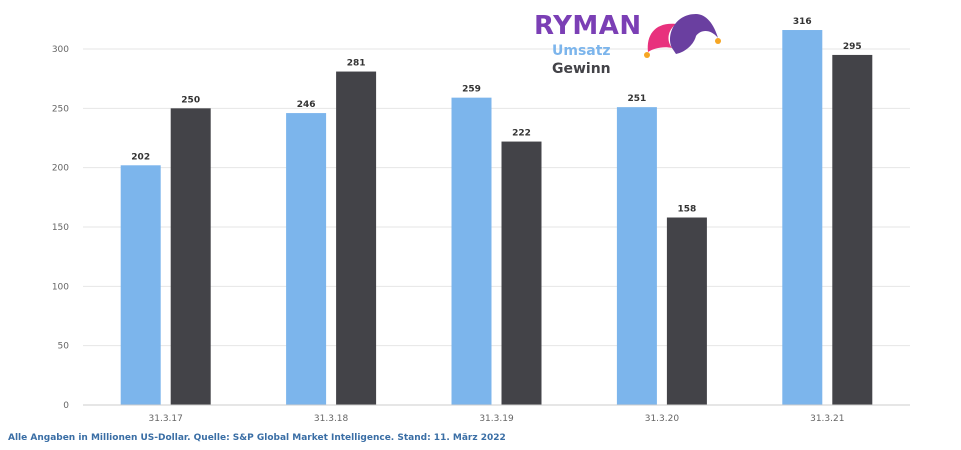 This screenshot has width=961, height=450. Describe the element at coordinates (140, 157) in the screenshot. I see `data-label: 202` at that location.